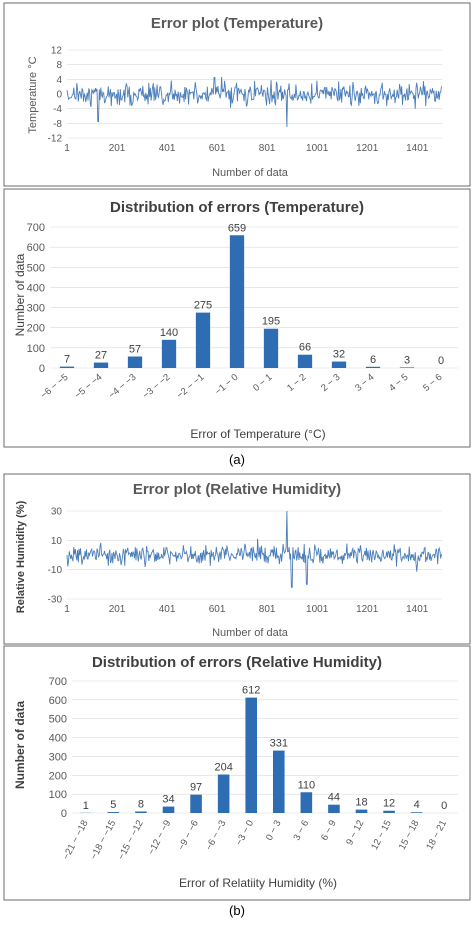 The height and width of the screenshot is (927, 474). I want to click on y-tick-label: 10, so click(57, 541).